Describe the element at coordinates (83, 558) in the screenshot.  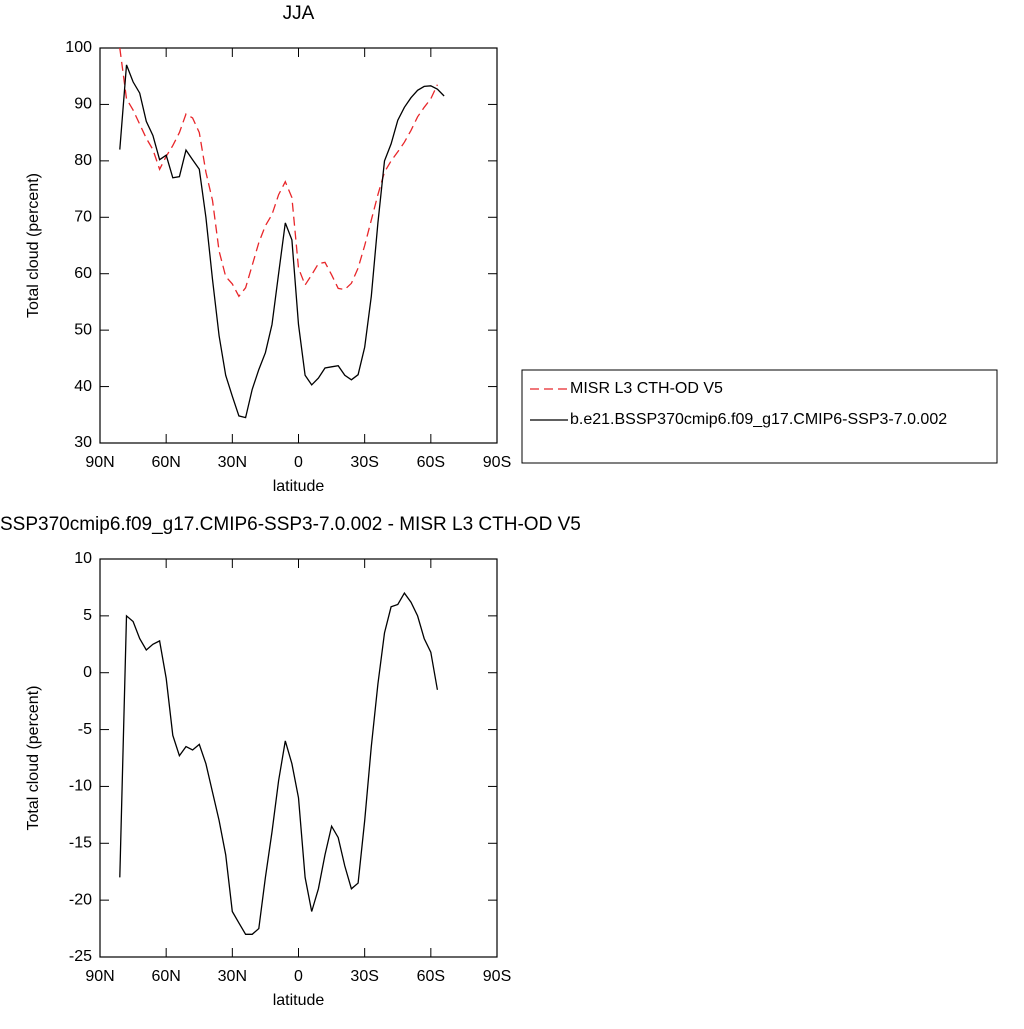
I see `y-tick-label: 10` at that location.